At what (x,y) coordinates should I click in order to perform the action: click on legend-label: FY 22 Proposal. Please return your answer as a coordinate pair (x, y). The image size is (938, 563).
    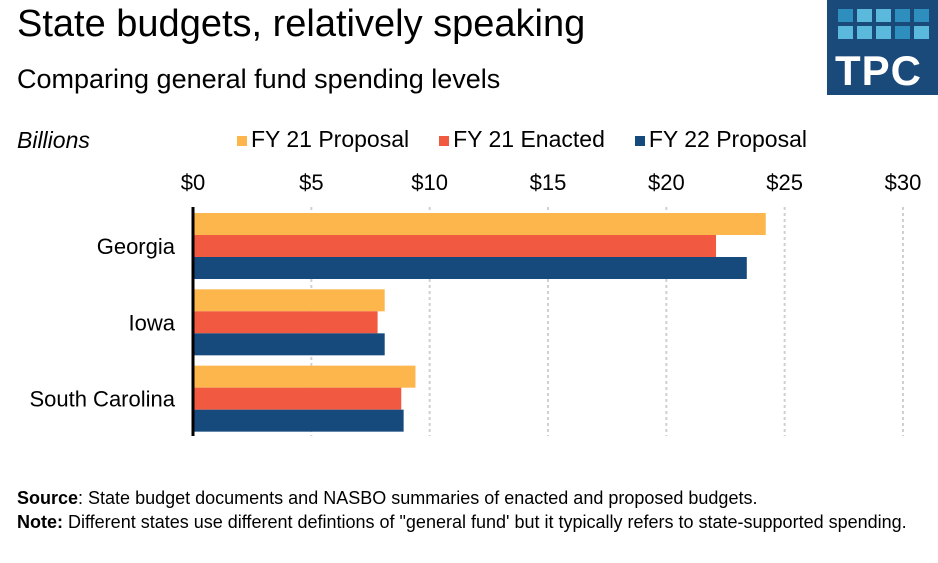
    Looking at the image, I should click on (727, 139).